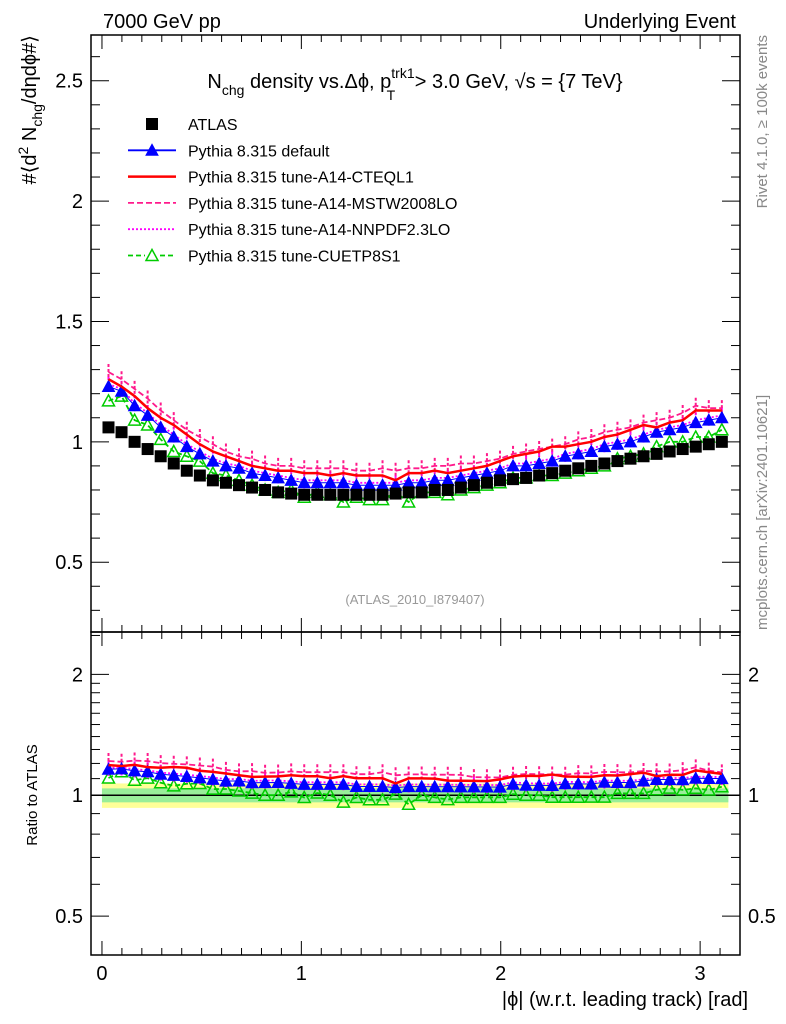  What do you see at coordinates (69, 82) in the screenshot?
I see `y-tick-label: 2.5` at bounding box center [69, 82].